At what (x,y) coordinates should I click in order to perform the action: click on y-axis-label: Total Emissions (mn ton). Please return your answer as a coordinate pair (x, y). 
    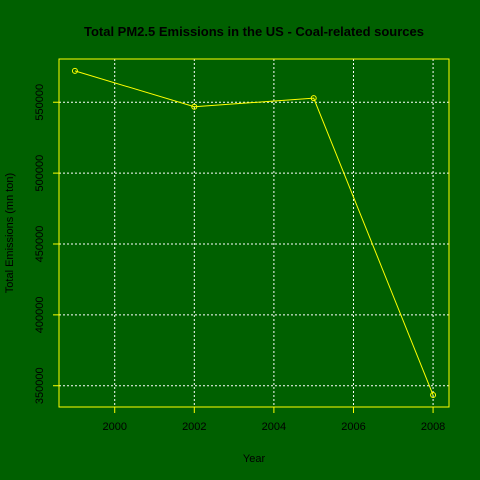
    Looking at the image, I should click on (10, 233).